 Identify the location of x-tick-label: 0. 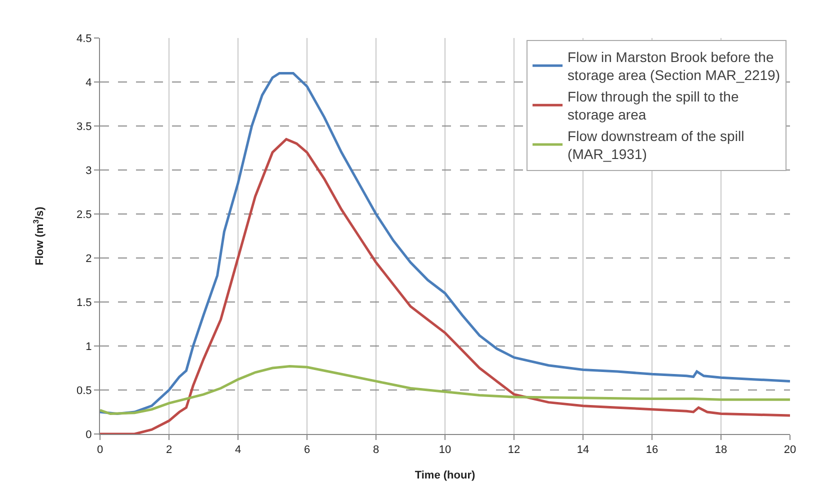
(100, 450).